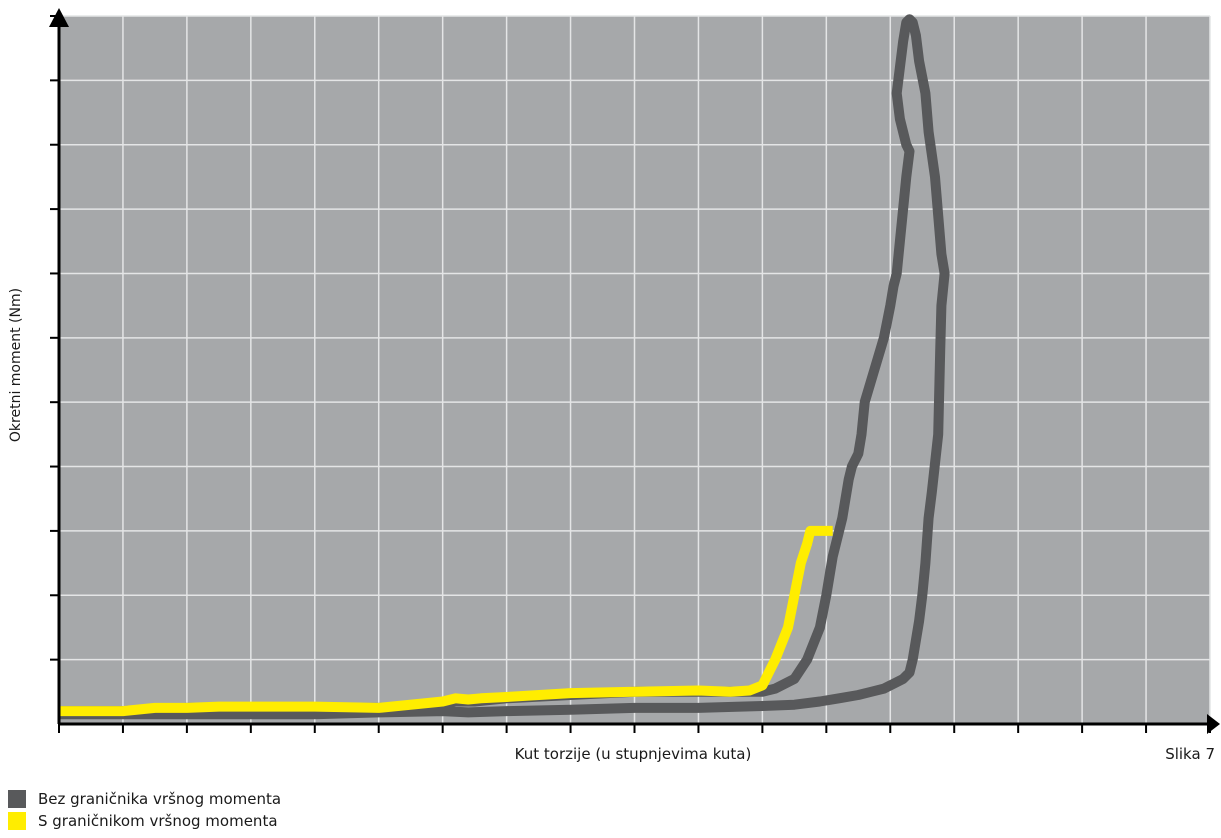 This screenshot has width=1221, height=838. Describe the element at coordinates (446, 621) in the screenshot. I see `series-line-with-limiter` at that location.